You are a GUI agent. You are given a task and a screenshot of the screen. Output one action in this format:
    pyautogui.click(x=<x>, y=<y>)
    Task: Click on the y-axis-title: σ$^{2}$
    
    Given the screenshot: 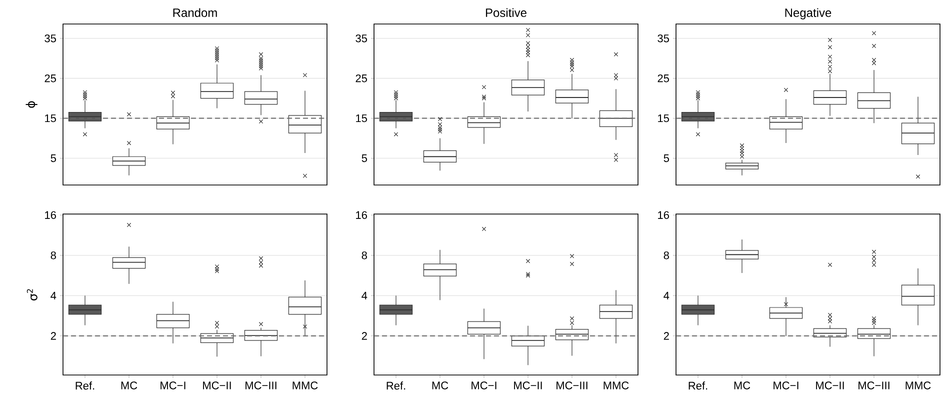 What is the action you would take?
    pyautogui.click(x=32, y=294)
    